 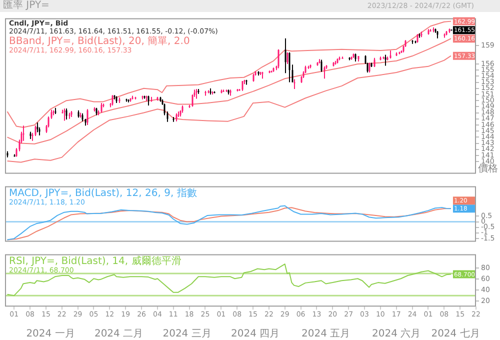 What do you see at coordinates (488, 168) in the screenshot?
I see `y-axis-title: 價格` at bounding box center [488, 168].